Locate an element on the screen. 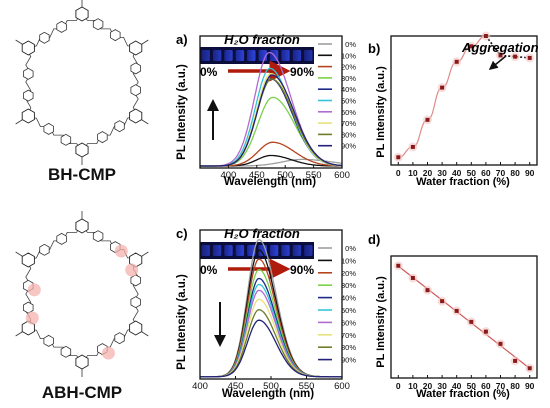 Image resolution: width=550 pixels, height=408 pixels. panel-a-vials-photo is located at coordinates (257, 55).